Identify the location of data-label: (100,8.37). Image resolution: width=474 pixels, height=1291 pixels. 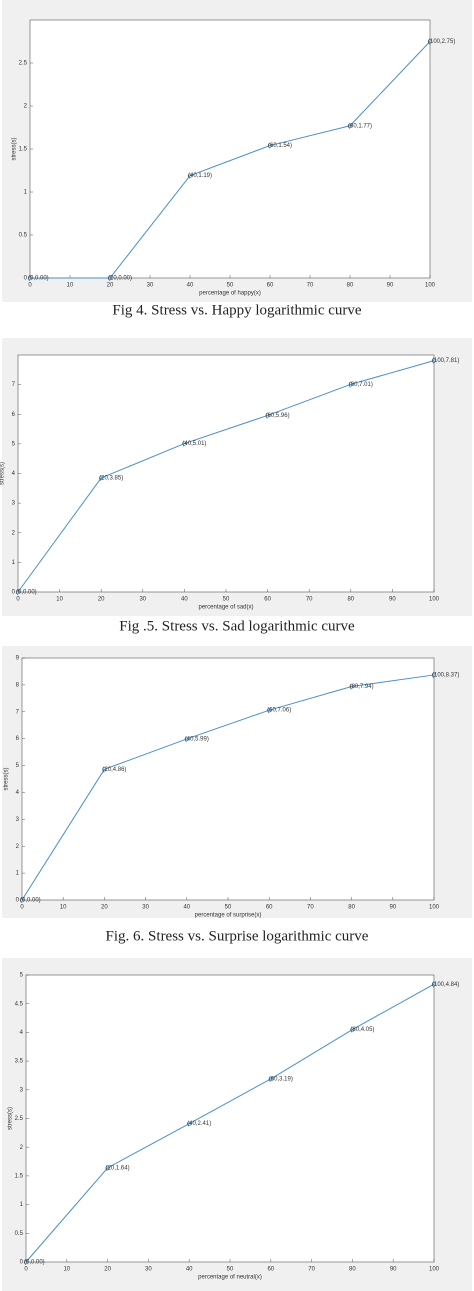
(445, 676).